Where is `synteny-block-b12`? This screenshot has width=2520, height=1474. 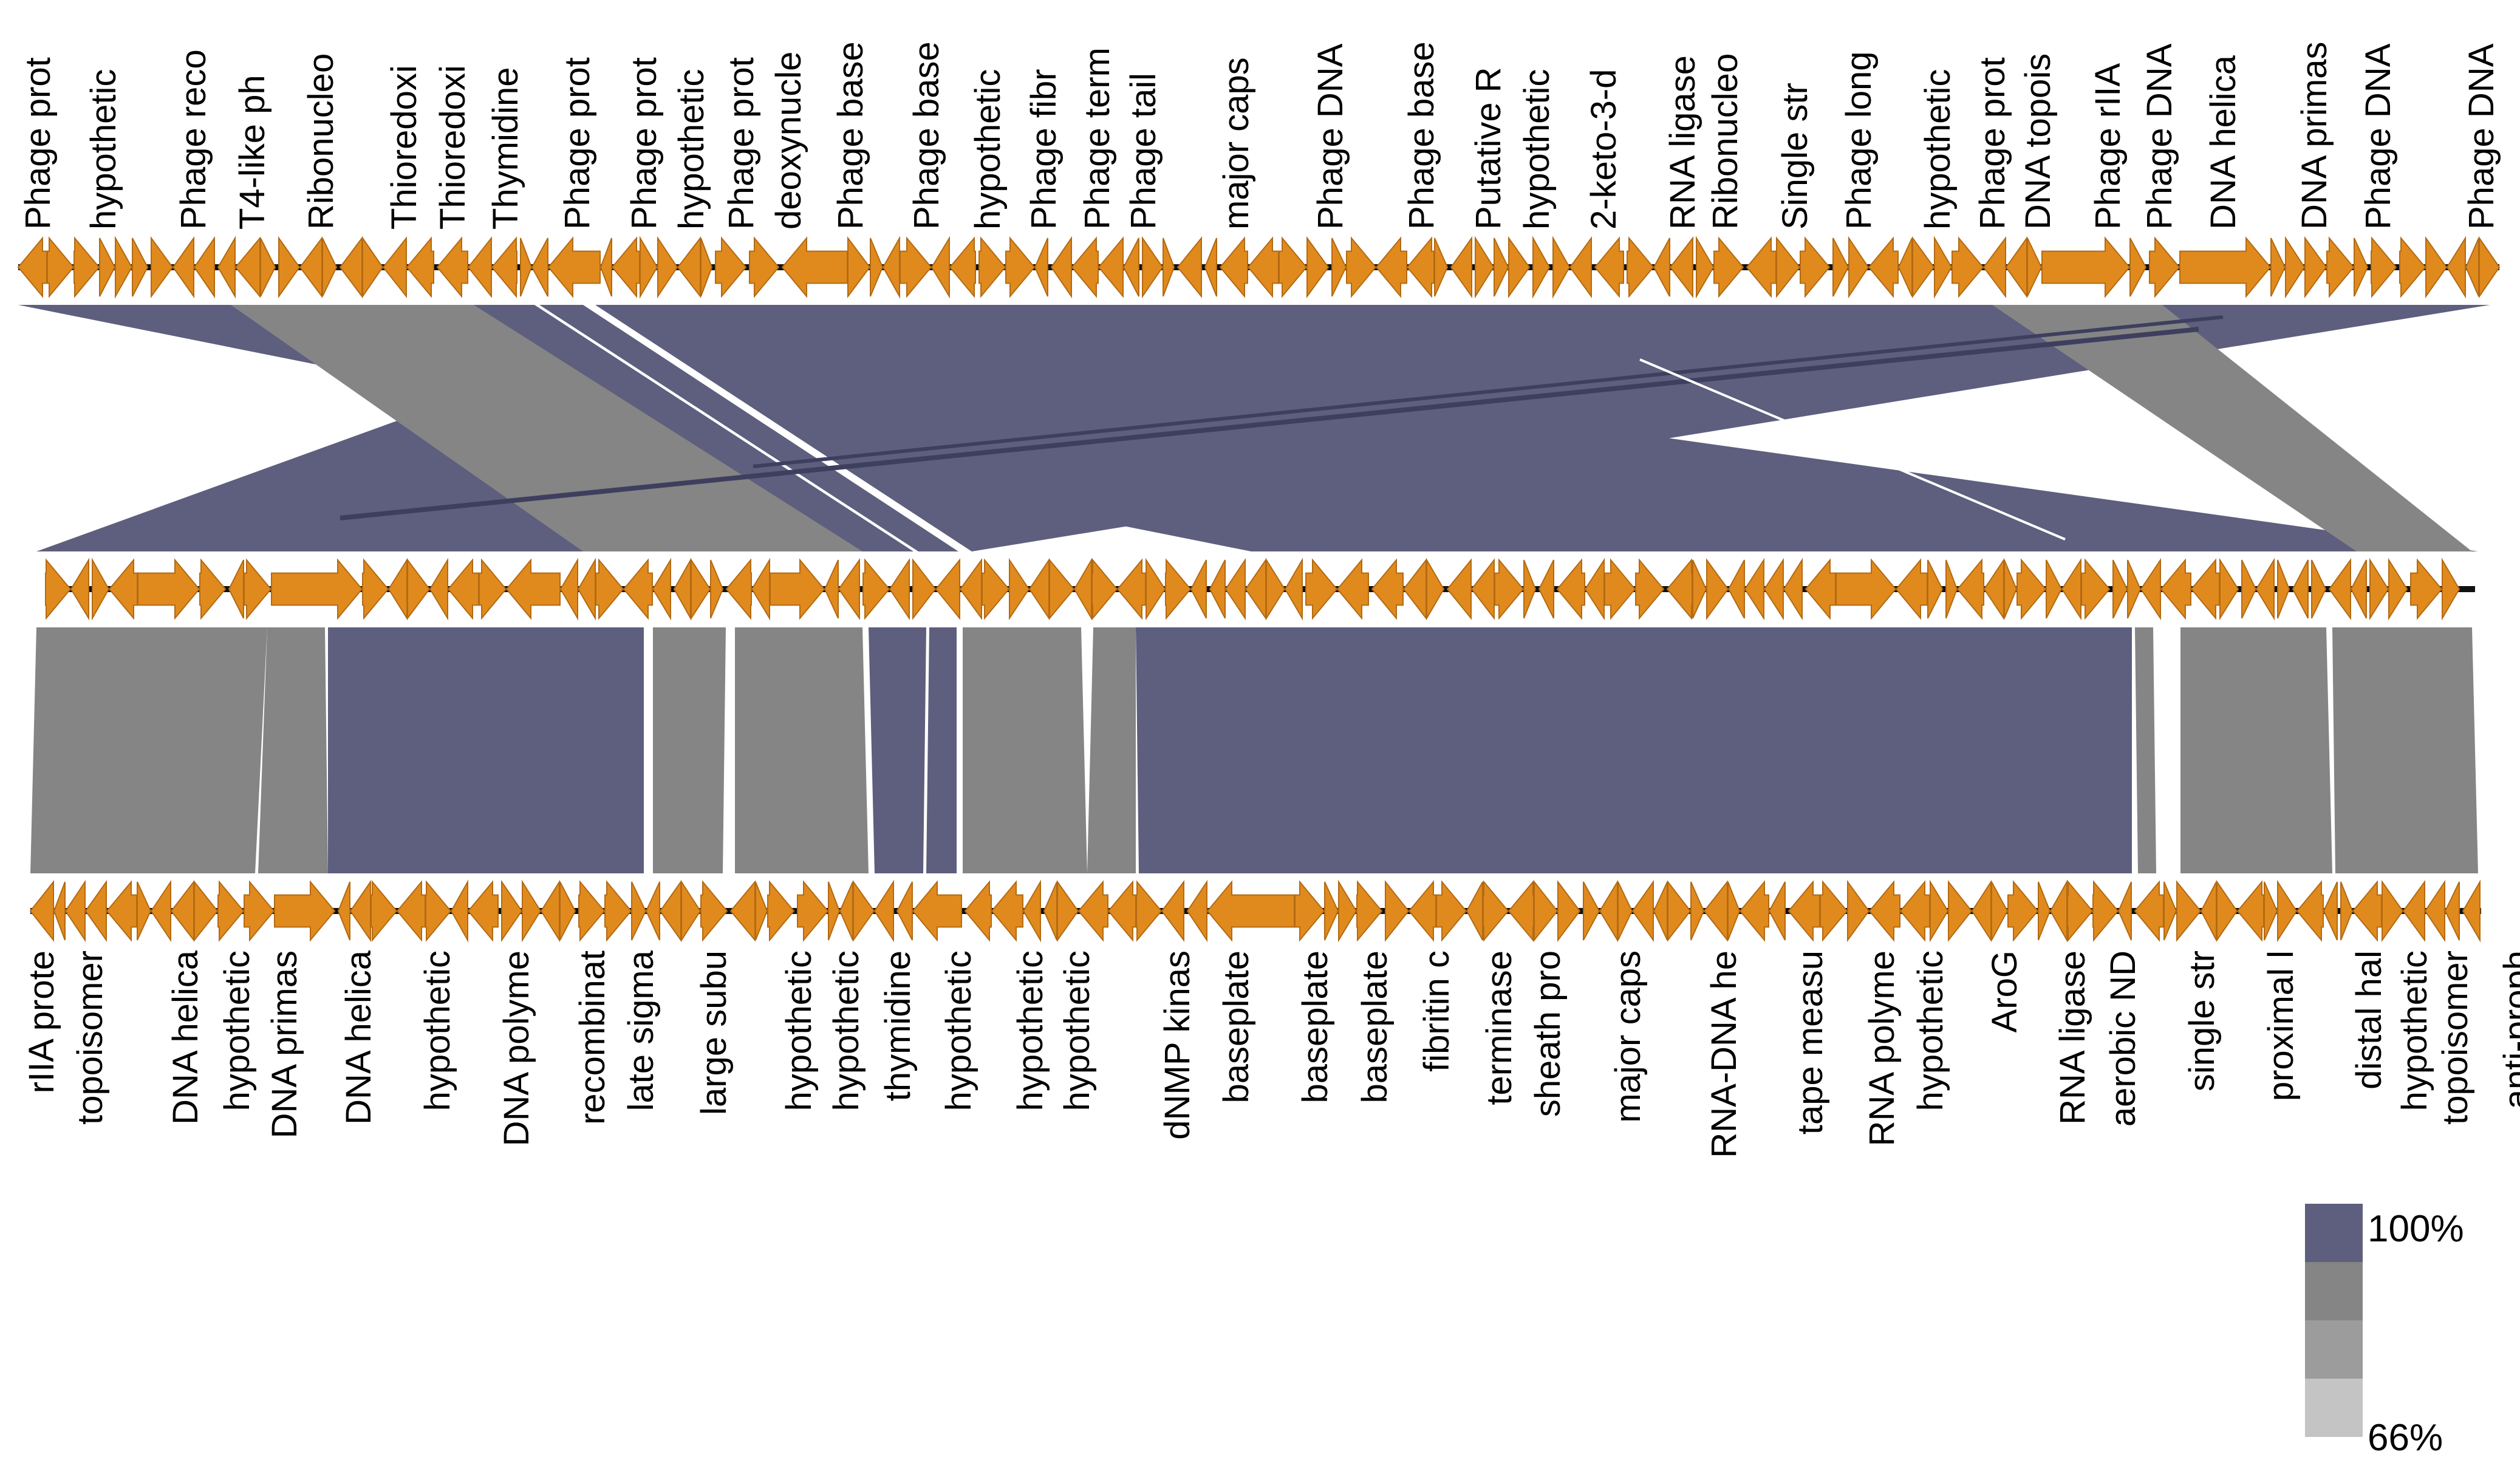
synteny-block-b12 is located at coordinates (2256, 750).